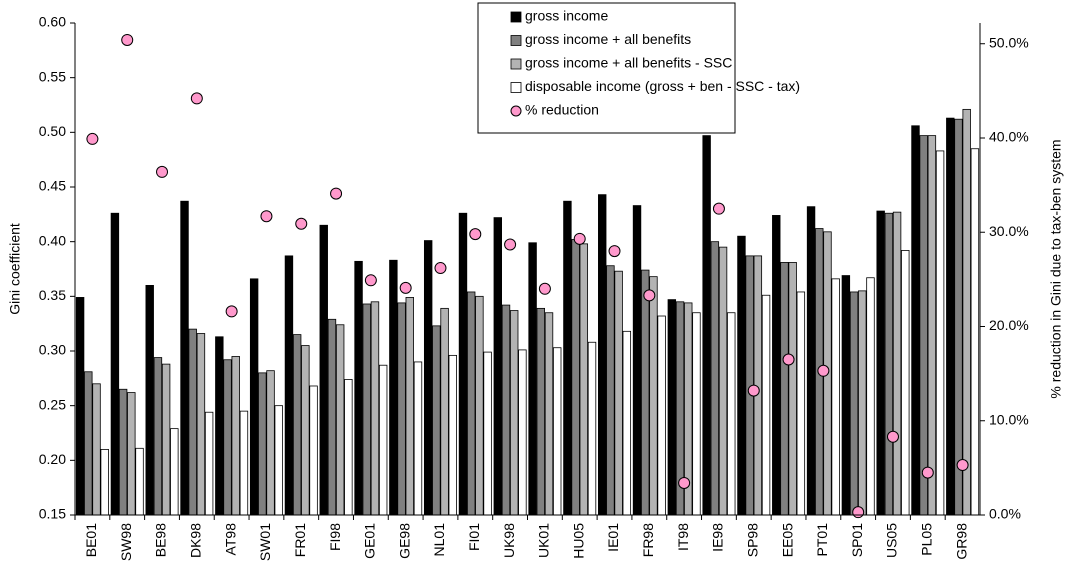  I want to click on y2-tick-label: 0.0%, so click(1005, 514).